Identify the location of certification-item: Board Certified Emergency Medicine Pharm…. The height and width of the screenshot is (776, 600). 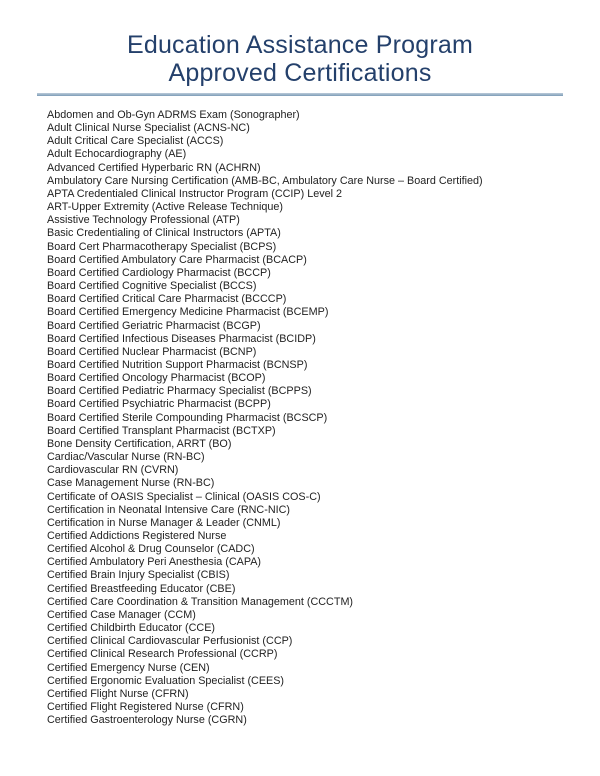
(188, 312).